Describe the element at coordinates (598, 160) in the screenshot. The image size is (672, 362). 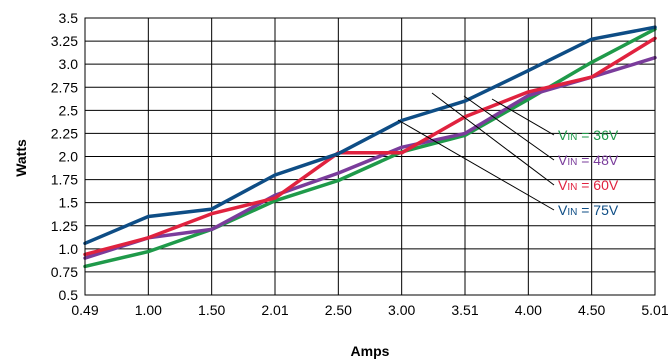
I see `legend-entry-suffix: = 48V` at that location.